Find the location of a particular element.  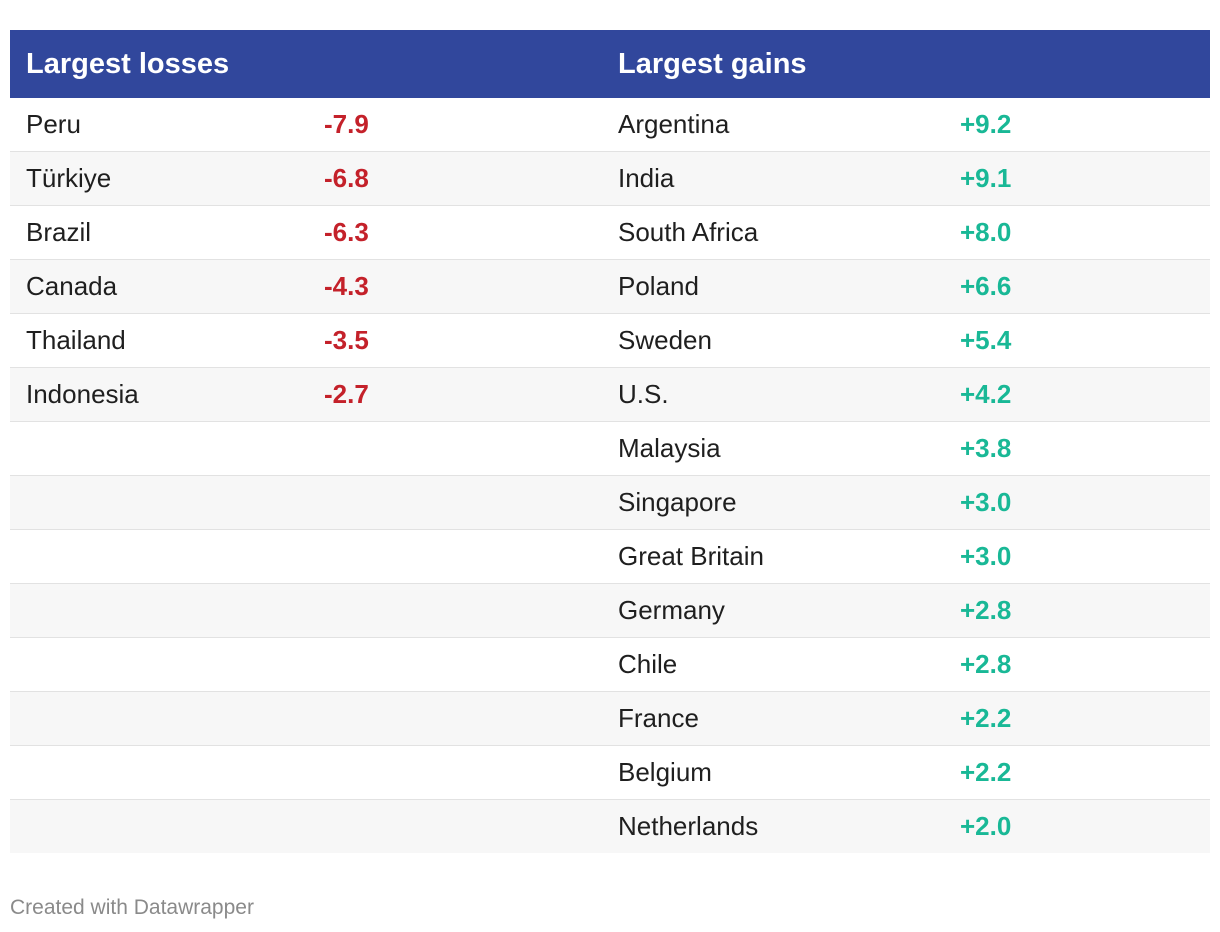

gain-value: +9.2 is located at coordinates (986, 124).